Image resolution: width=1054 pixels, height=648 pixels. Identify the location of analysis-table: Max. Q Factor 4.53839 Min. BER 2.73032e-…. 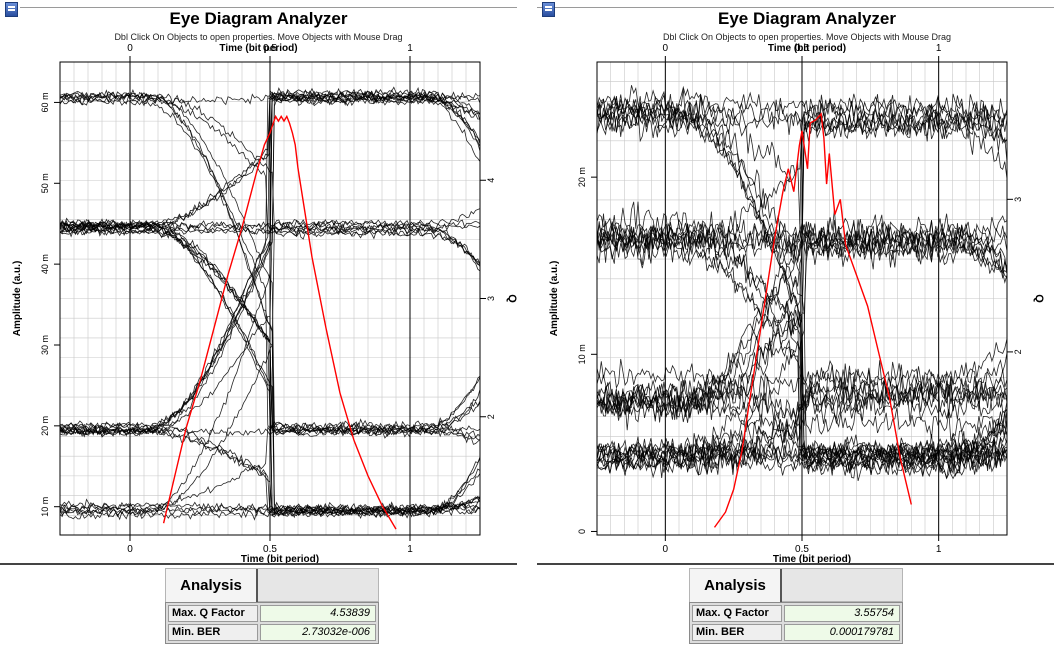
(272, 623).